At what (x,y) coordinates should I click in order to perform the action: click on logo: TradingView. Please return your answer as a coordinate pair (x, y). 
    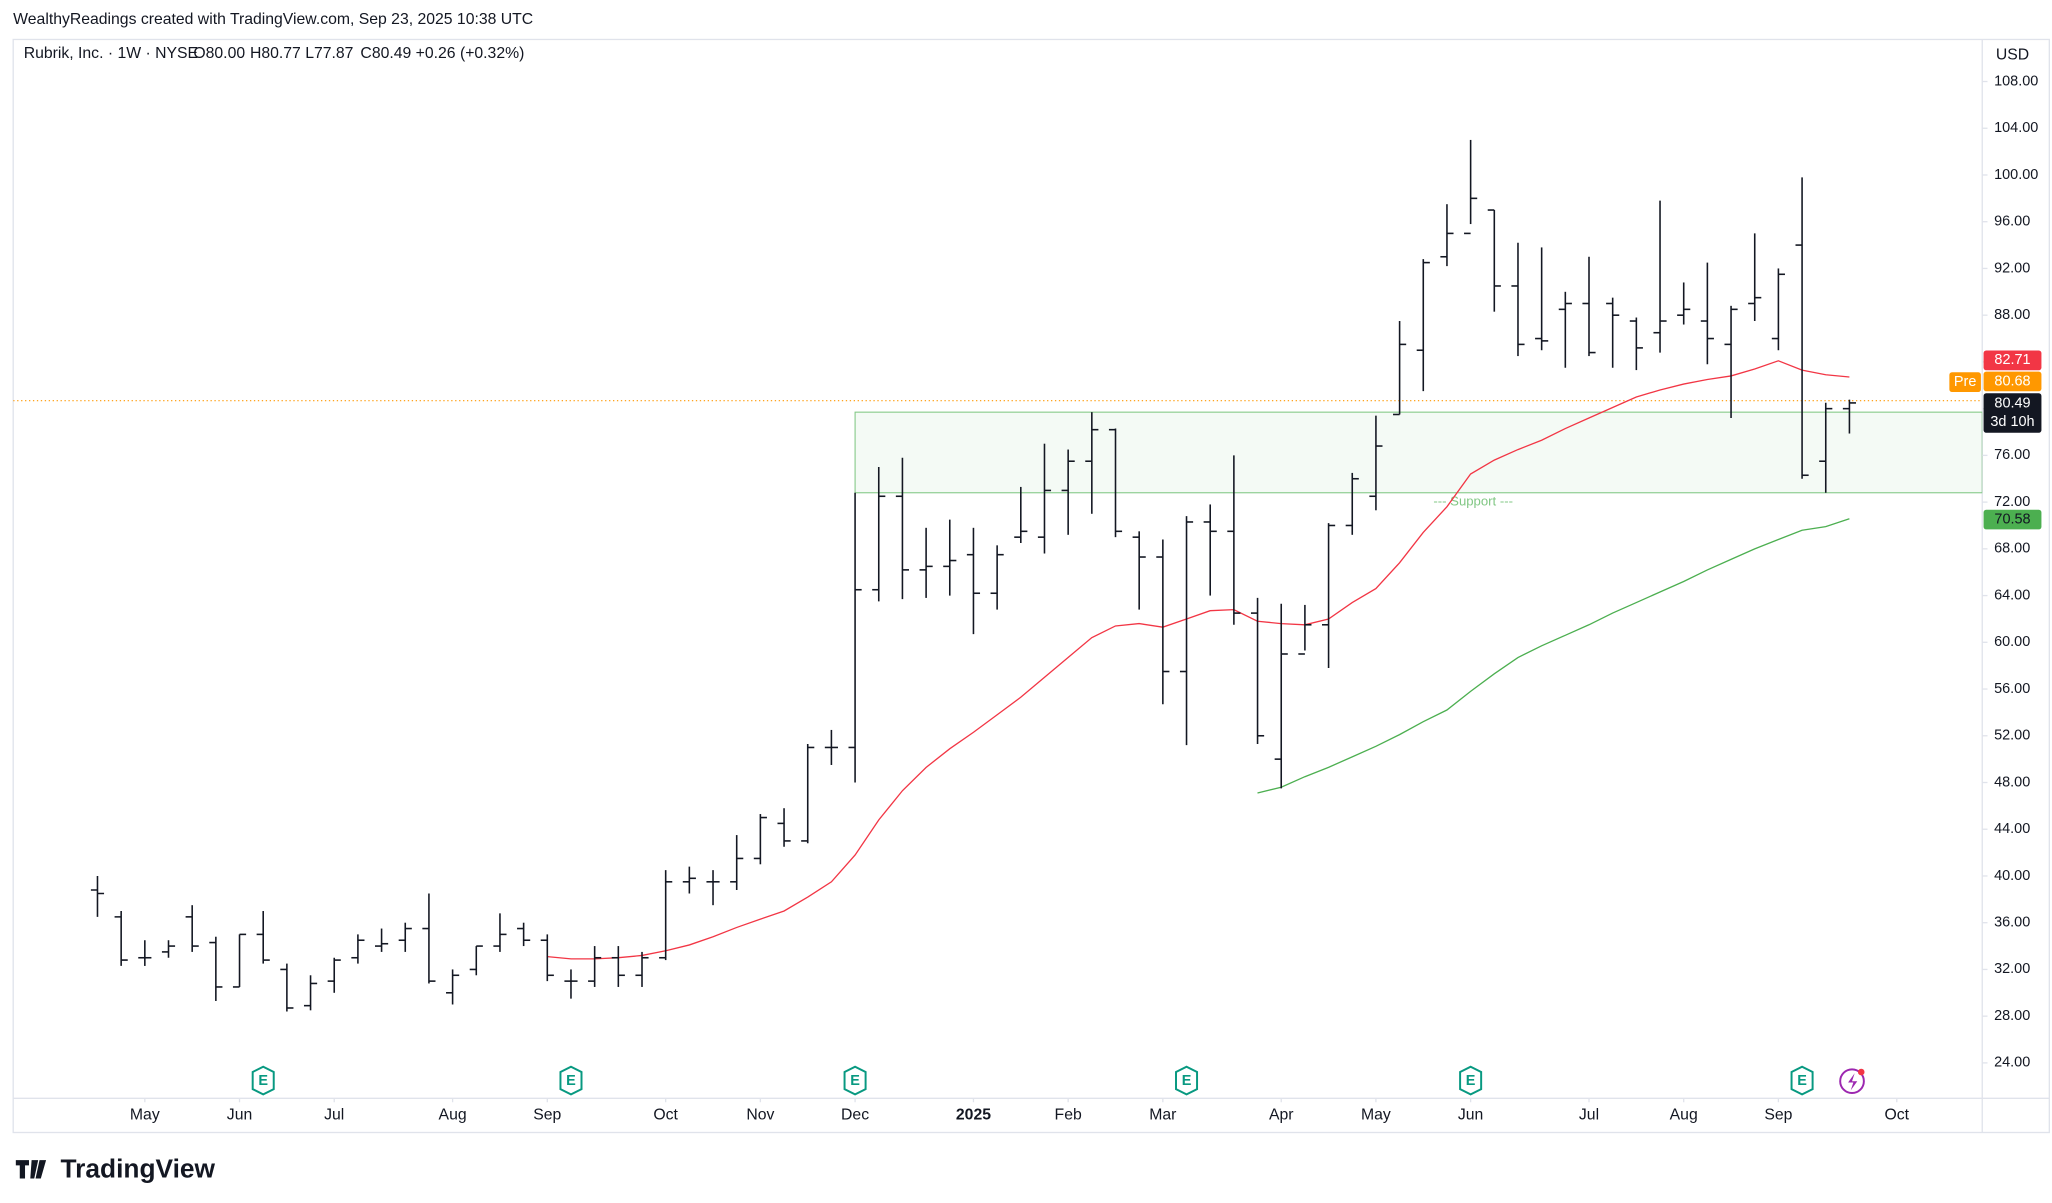
    Looking at the image, I should click on (115, 1169).